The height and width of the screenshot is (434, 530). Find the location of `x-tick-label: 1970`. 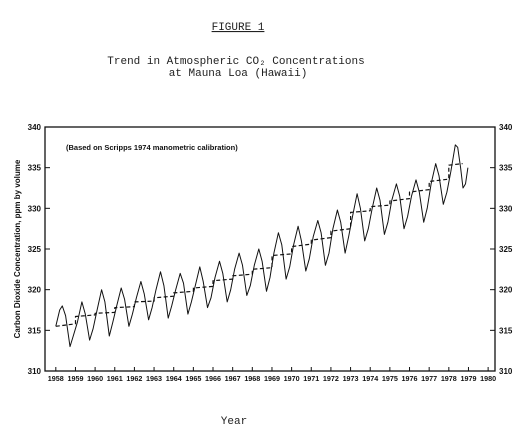

x-tick-label: 1970 is located at coordinates (292, 378).